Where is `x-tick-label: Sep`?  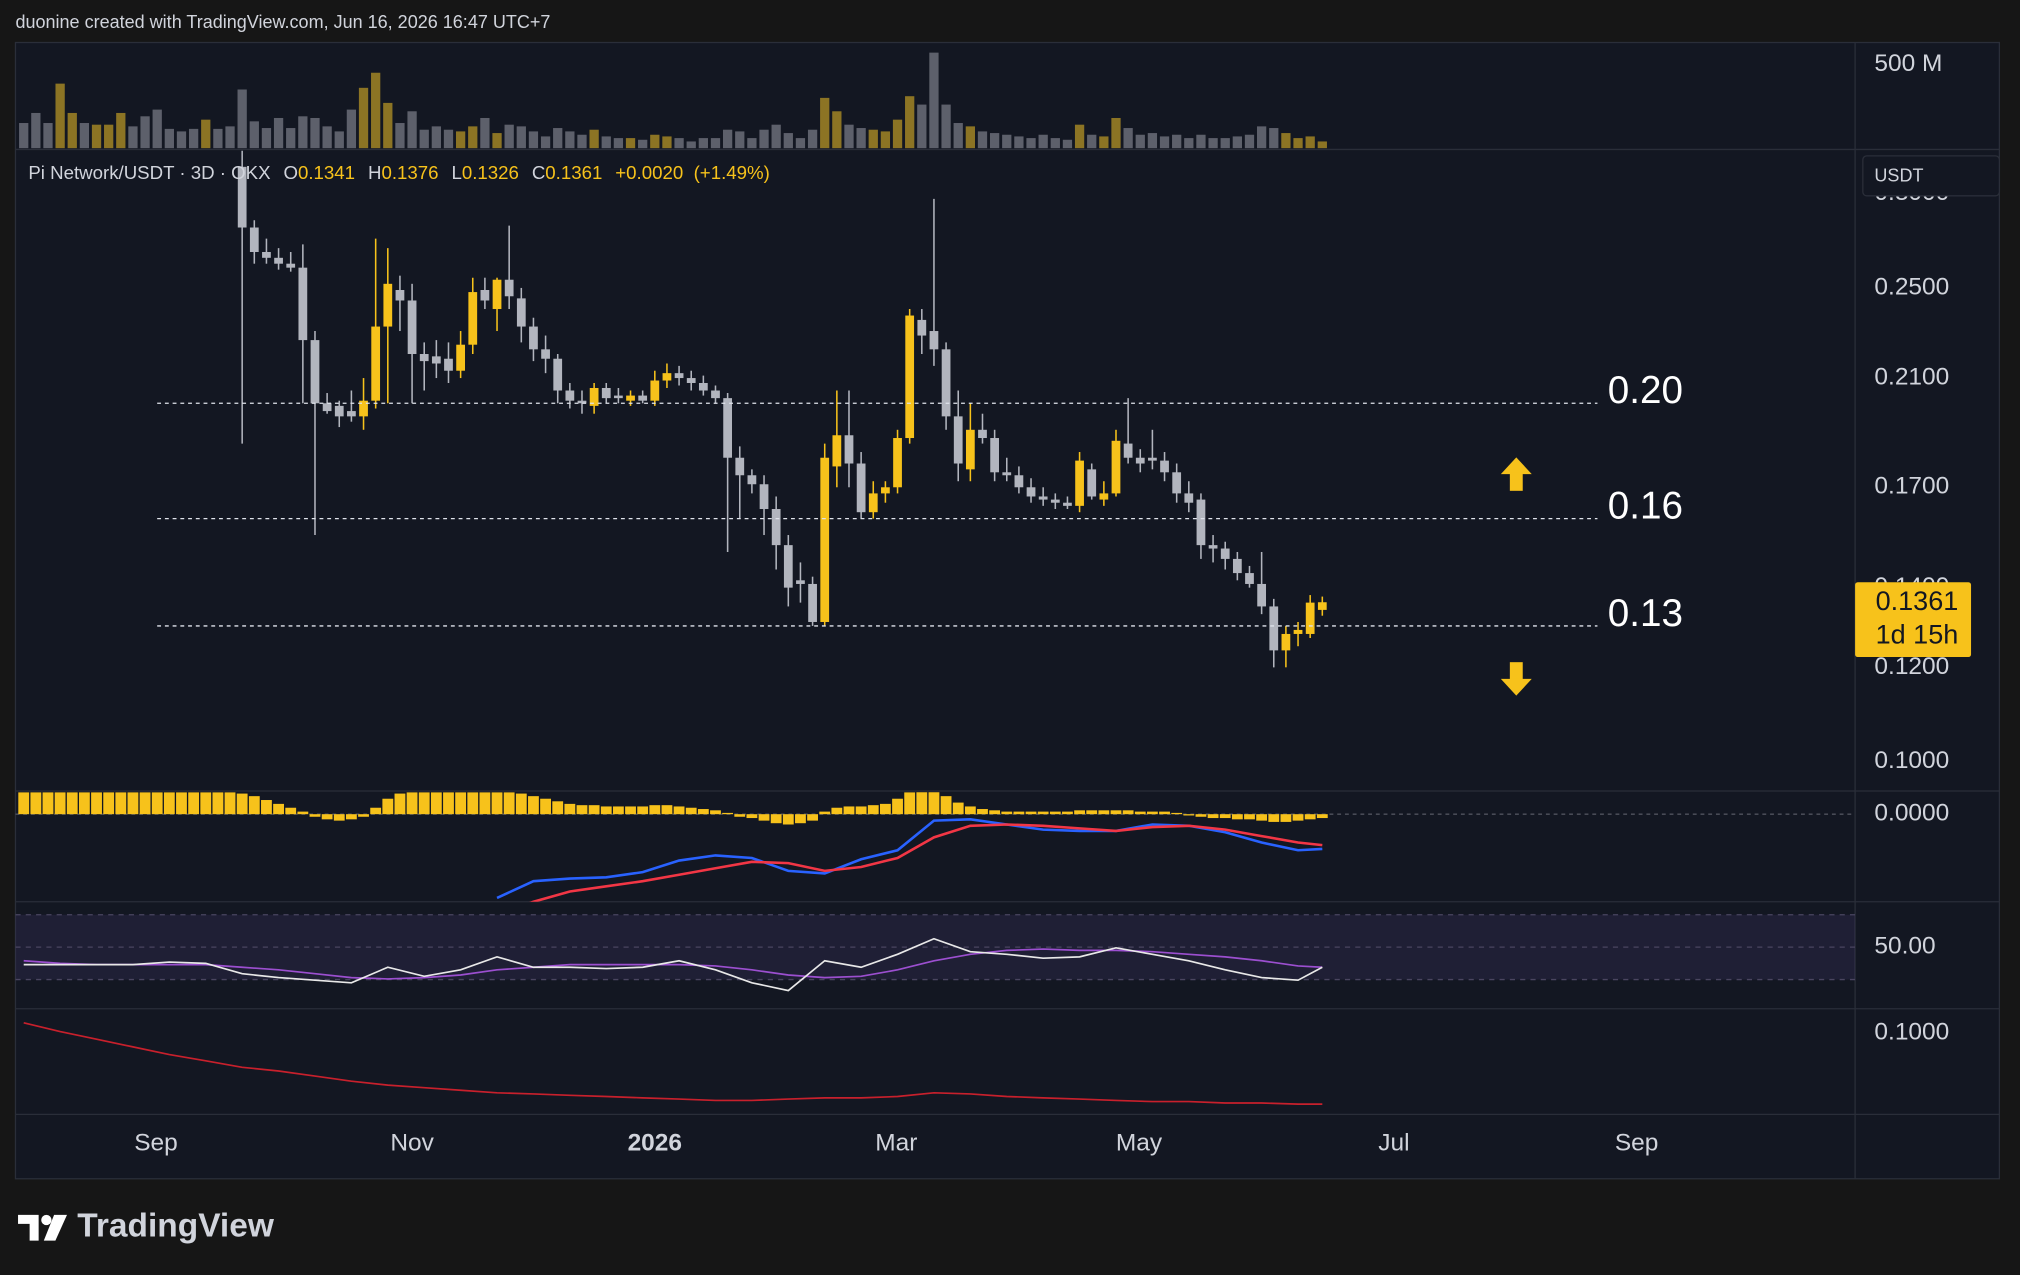 x-tick-label: Sep is located at coordinates (1637, 1142).